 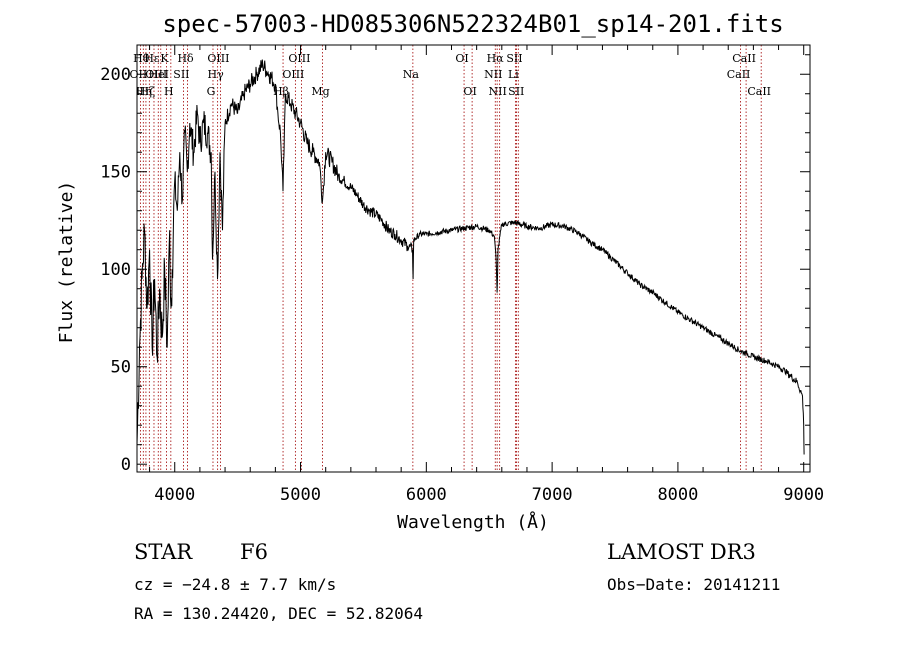 I want to click on line-label: G, so click(x=211, y=91).